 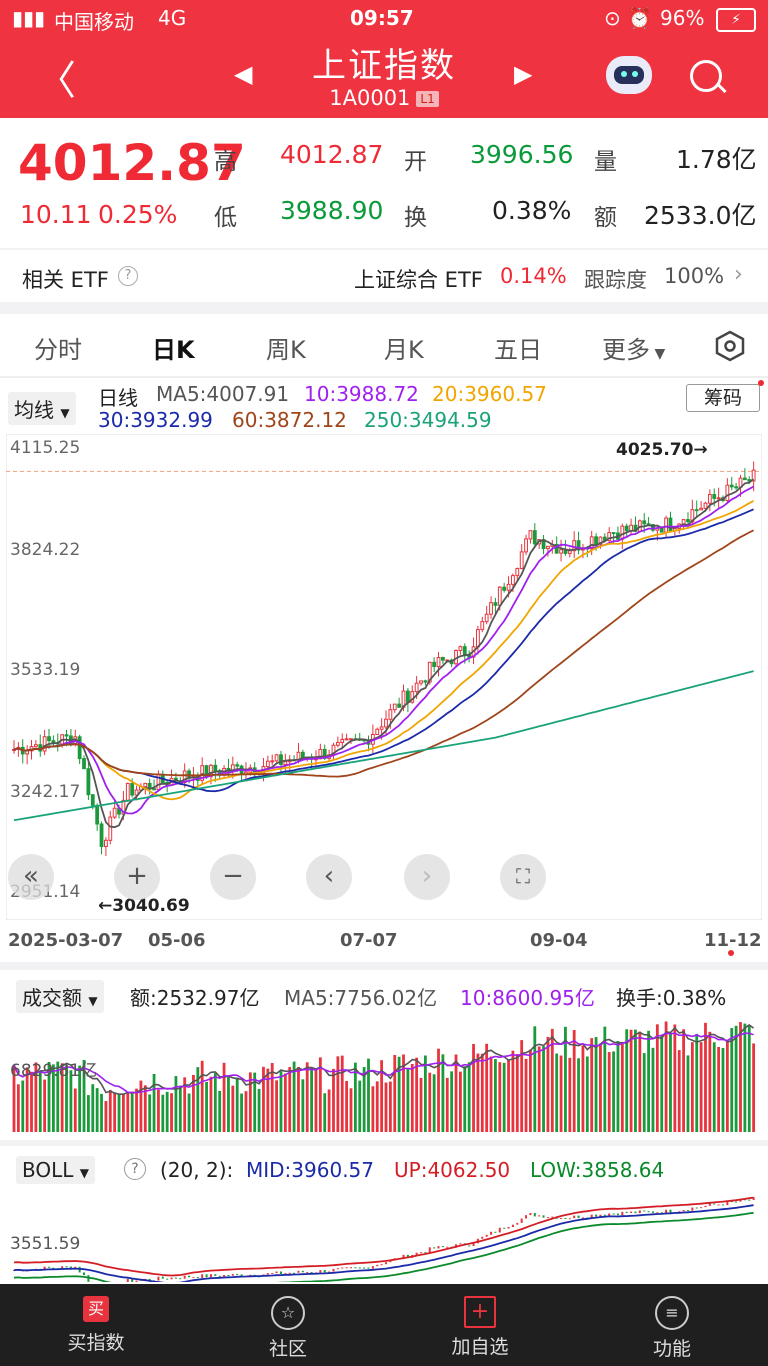 What do you see at coordinates (383, 1236) in the screenshot?
I see `boll-up-line` at bounding box center [383, 1236].